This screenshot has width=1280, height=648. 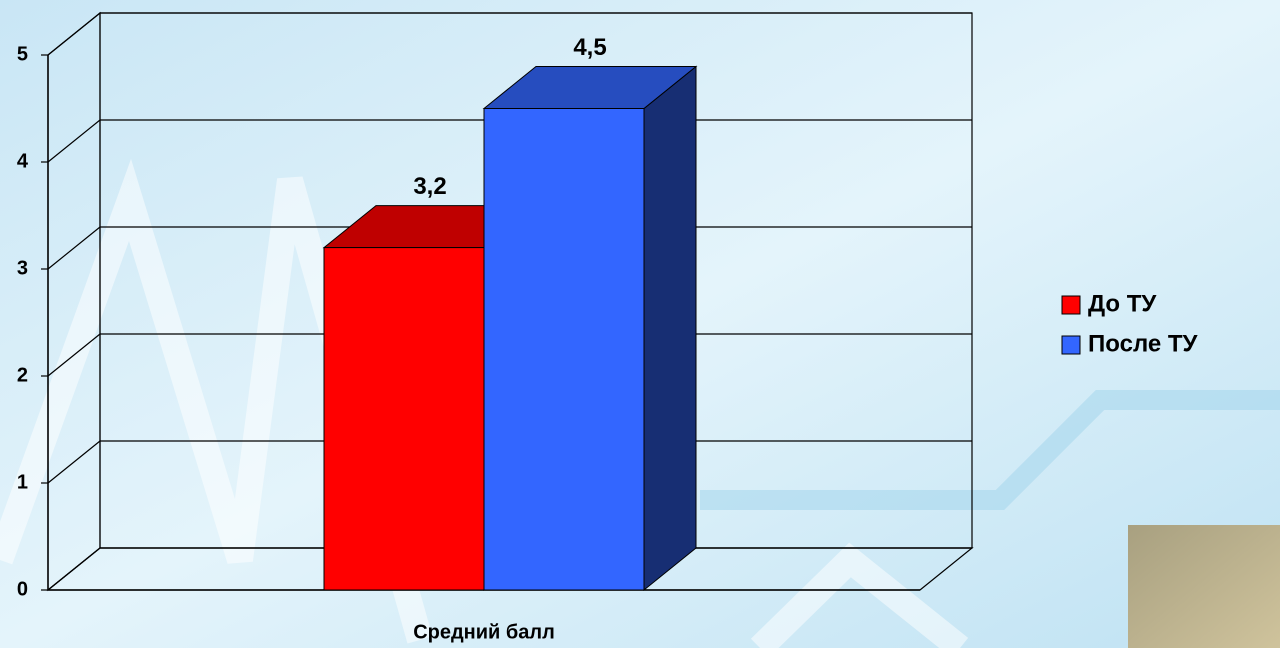 I want to click on legend-label: До ТУ, so click(x=1122, y=303).